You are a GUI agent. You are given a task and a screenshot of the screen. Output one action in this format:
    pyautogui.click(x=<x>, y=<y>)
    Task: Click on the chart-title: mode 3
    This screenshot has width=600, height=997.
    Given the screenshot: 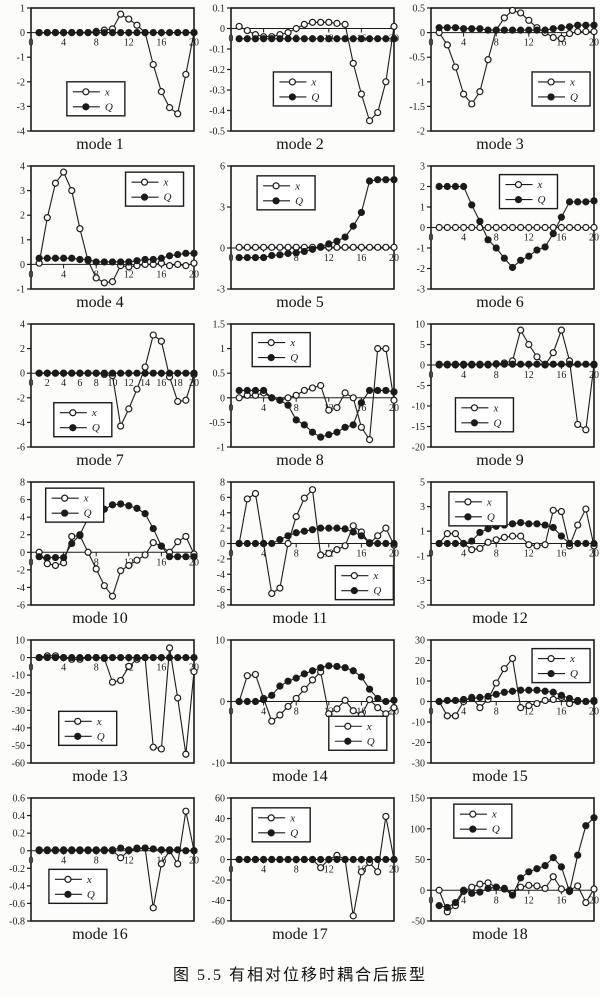 What is the action you would take?
    pyautogui.click(x=500, y=144)
    